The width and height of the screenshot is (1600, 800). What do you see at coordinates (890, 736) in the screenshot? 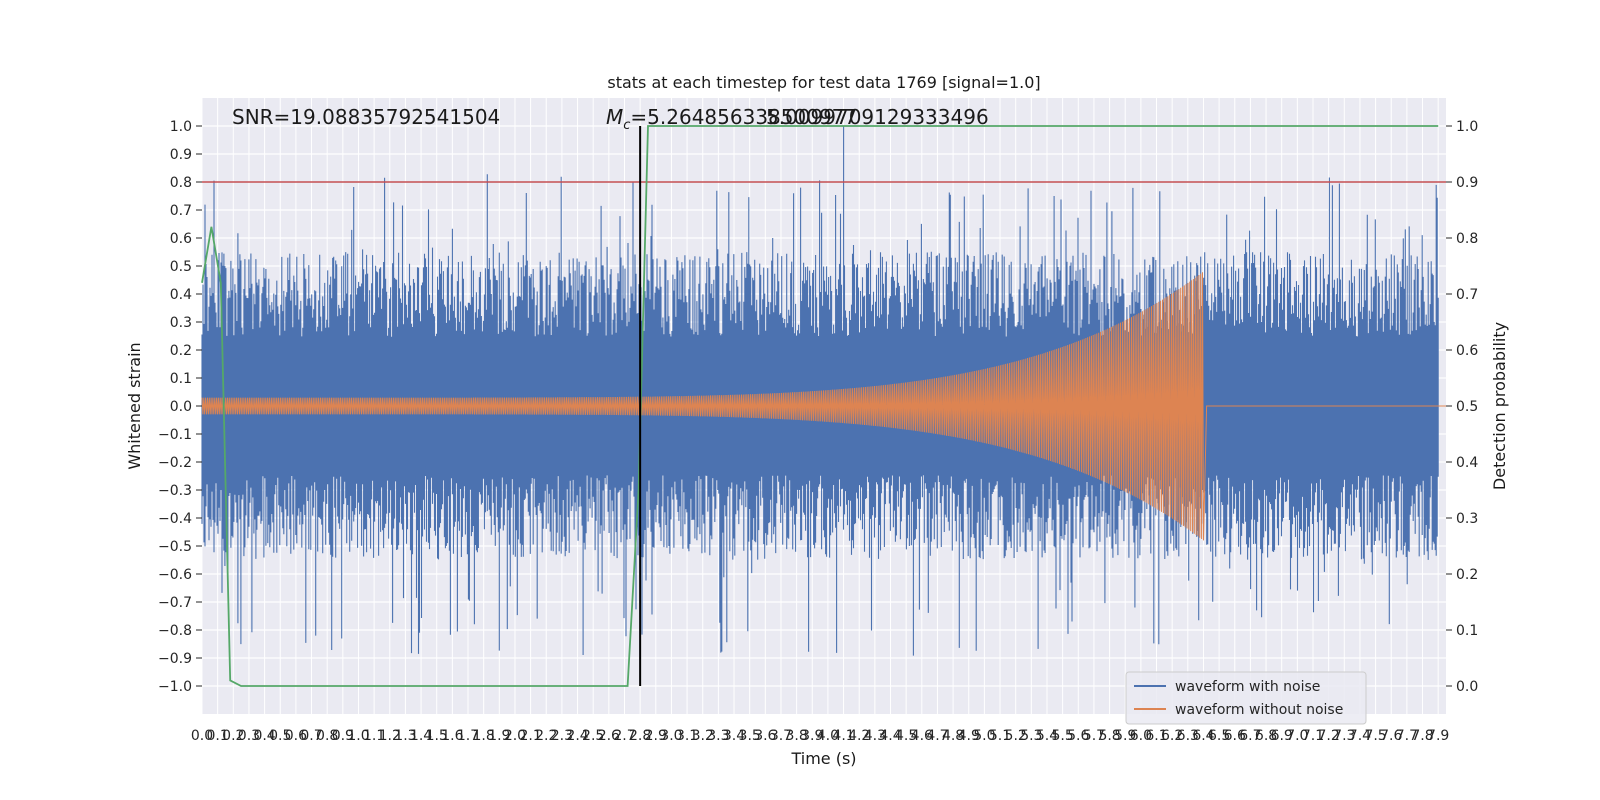
I see `x-tick-label: 4.4` at bounding box center [890, 736].